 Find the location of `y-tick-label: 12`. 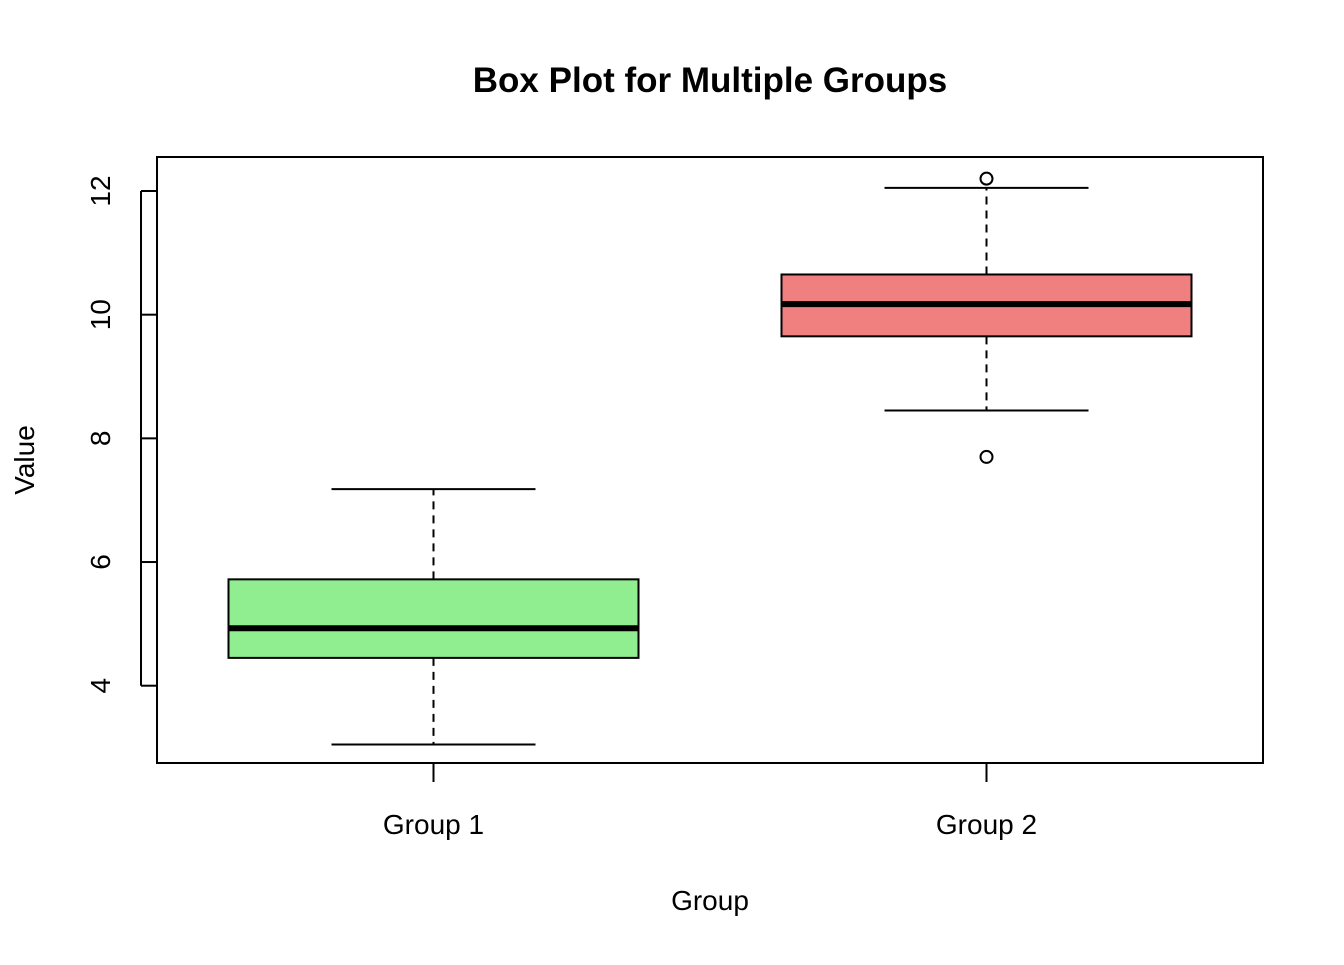

y-tick-label: 12 is located at coordinates (100, 190).